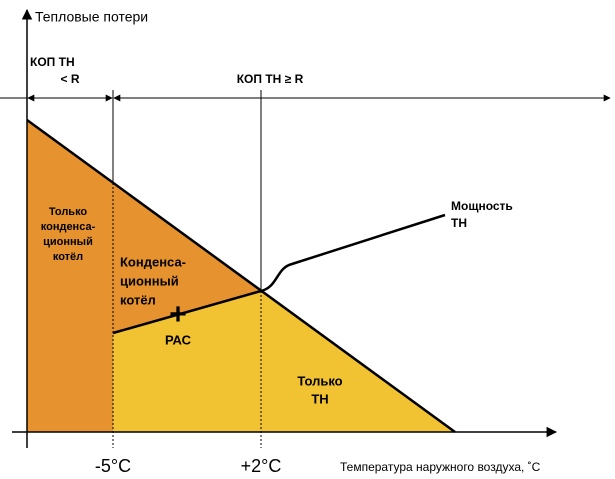 The height and width of the screenshot is (479, 615). Describe the element at coordinates (69, 79) in the screenshot. I see `zone-label: < R` at that location.